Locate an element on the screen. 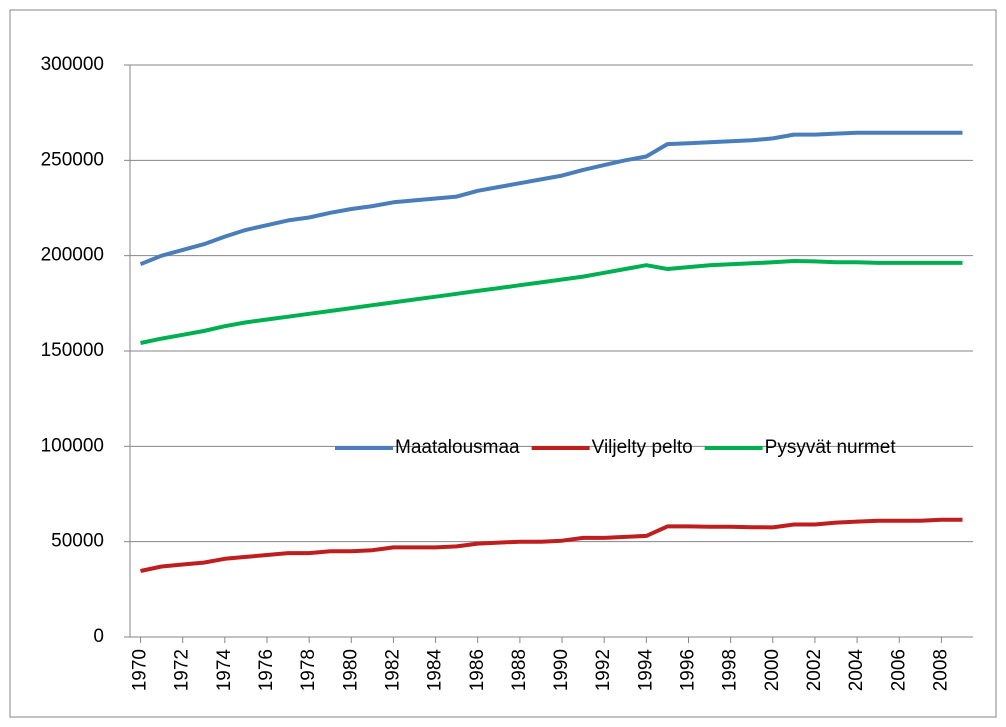 This screenshot has width=1006, height=727. y-tick-label: 300000 is located at coordinates (72, 64).